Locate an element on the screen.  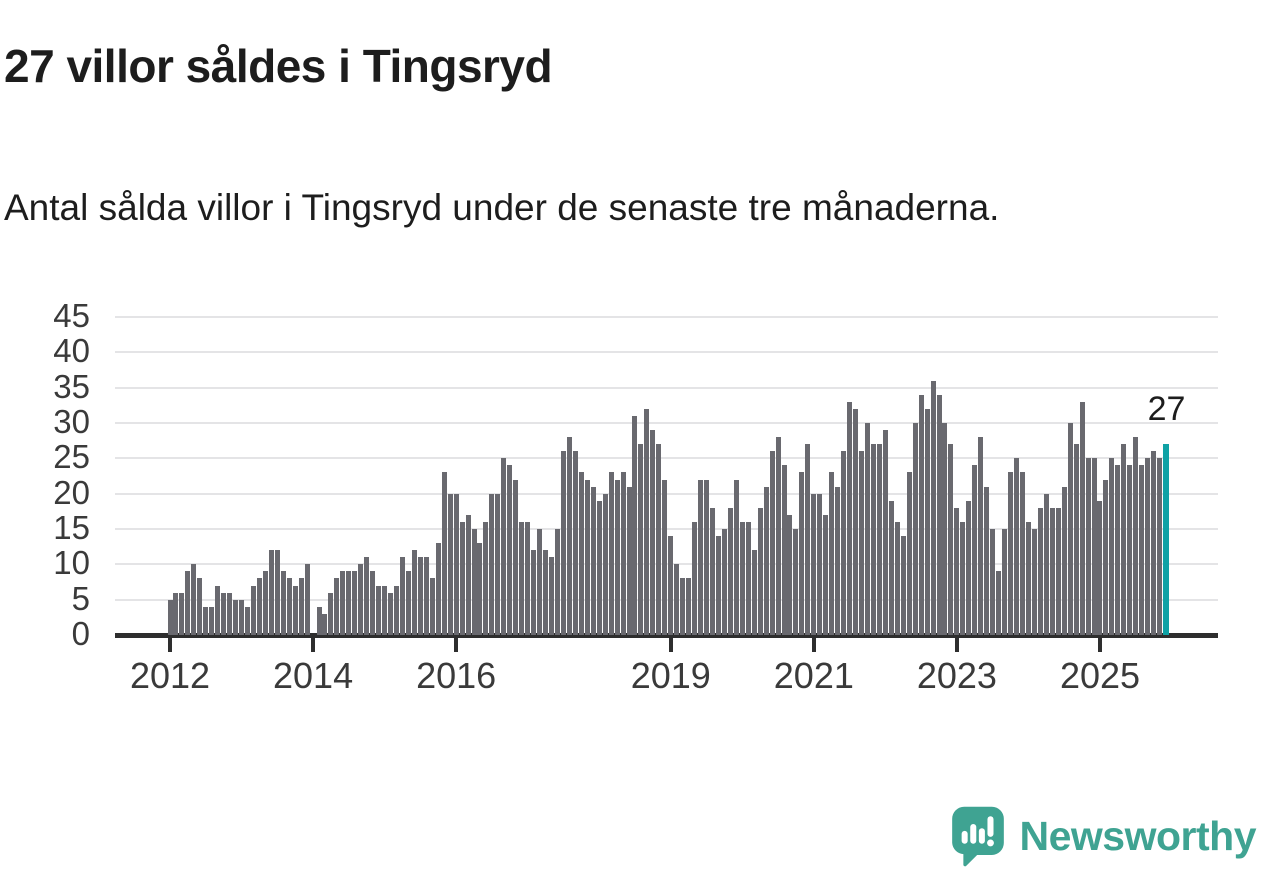
speech-bubble-shape is located at coordinates (977, 836).